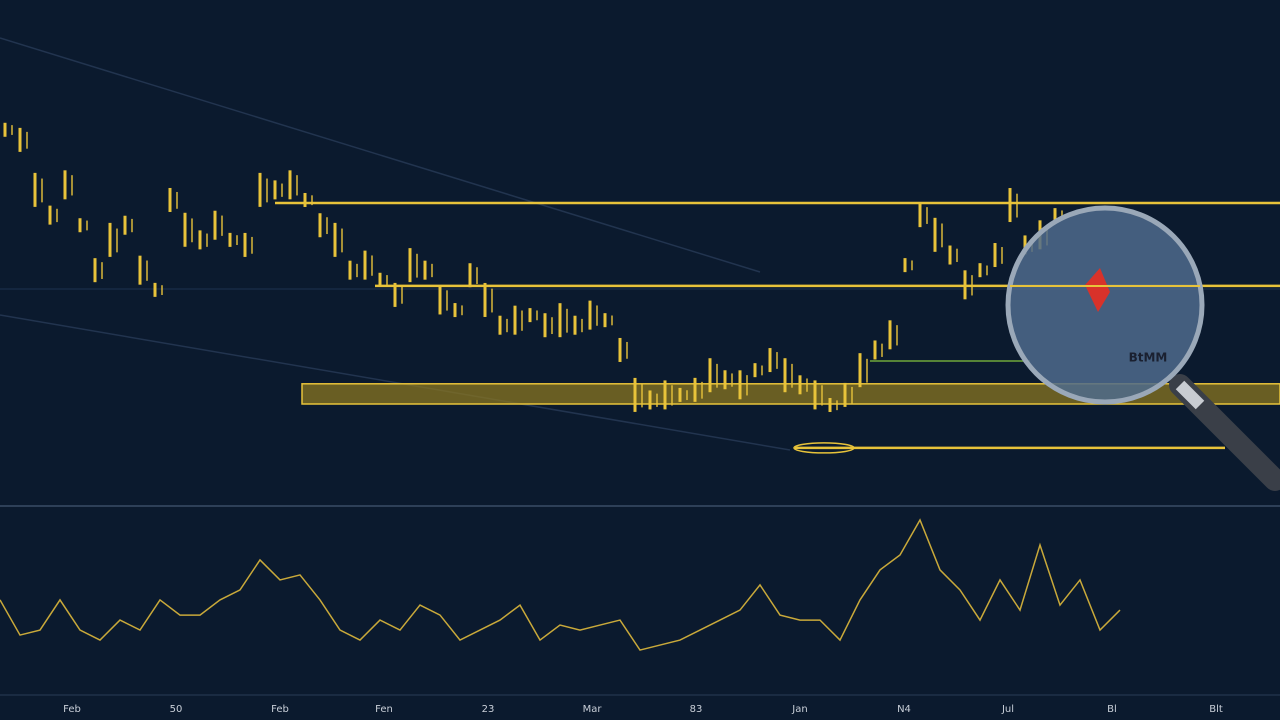  I want to click on magnifier-label: BtMM, so click(1148, 358).